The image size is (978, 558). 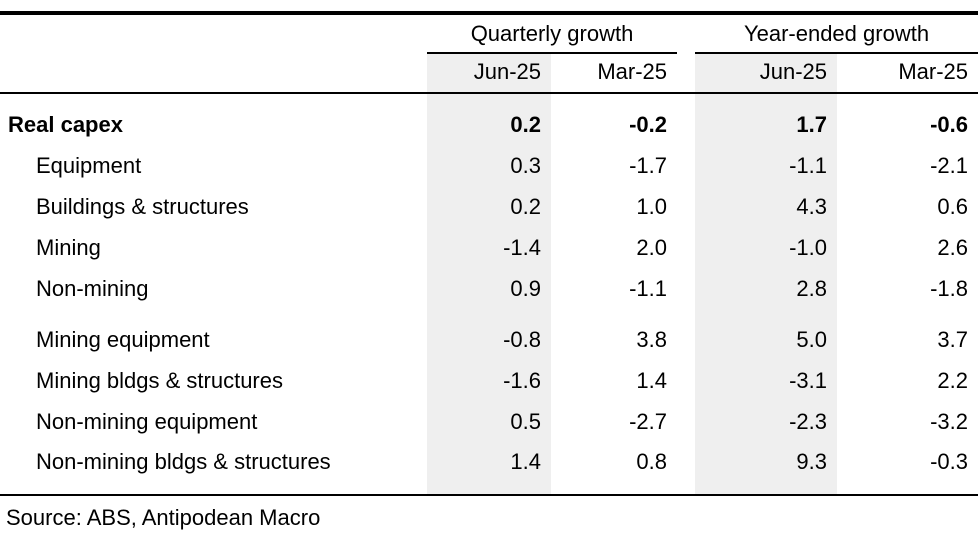 What do you see at coordinates (766, 247) in the screenshot?
I see `cell-value: -1.0` at bounding box center [766, 247].